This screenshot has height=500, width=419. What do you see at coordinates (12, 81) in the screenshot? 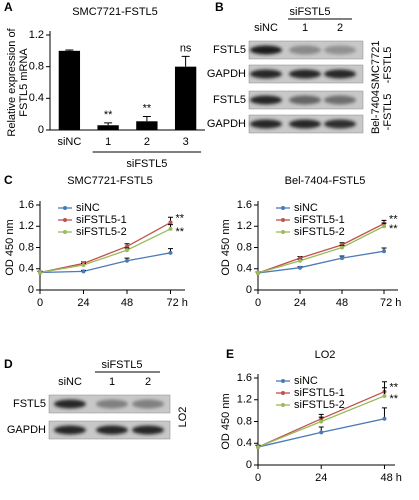
I see `y-axis-label: Relative expression of` at bounding box center [12, 81].